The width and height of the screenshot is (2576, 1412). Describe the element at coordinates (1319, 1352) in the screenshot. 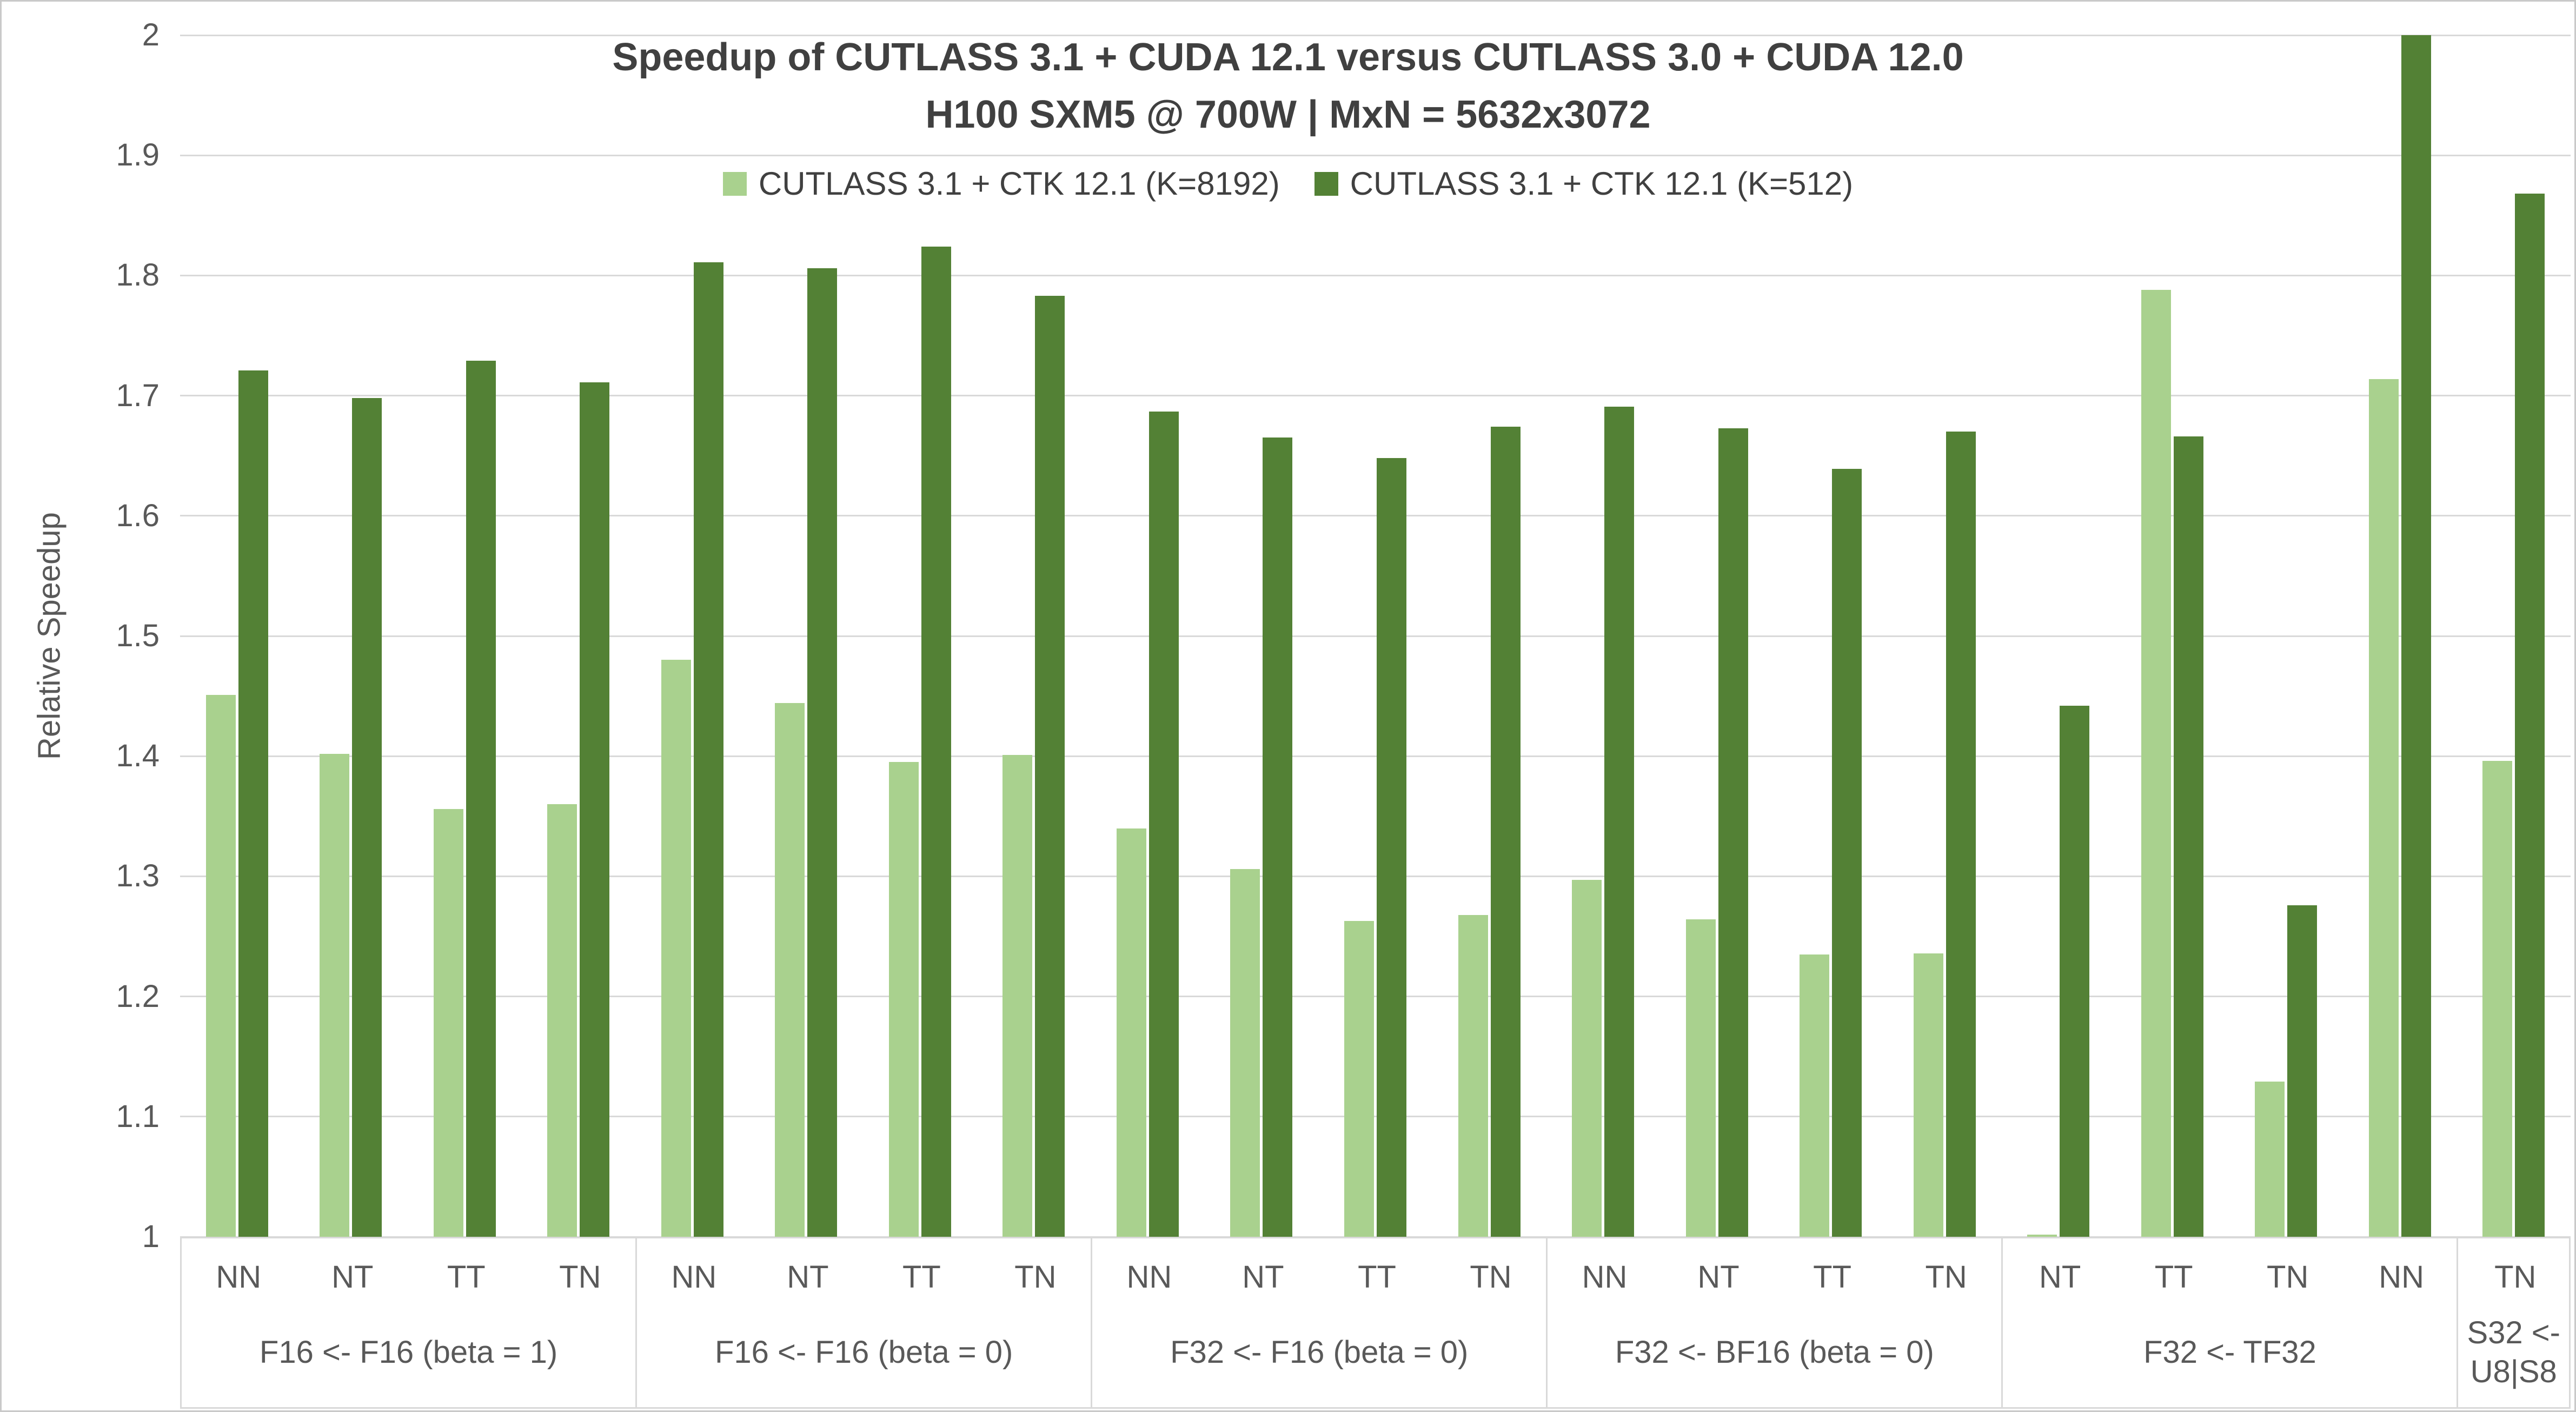

I see `group-label-3: F32 <- F16 (beta = 0)` at that location.